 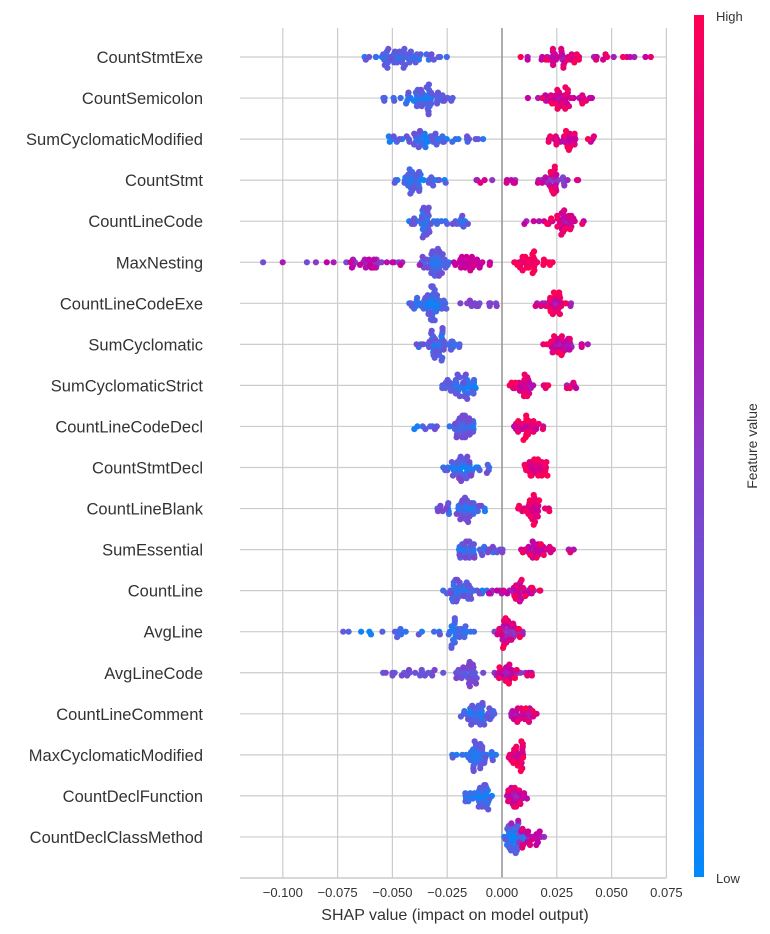 I want to click on x-axis-title: SHAP value (impact on model output), so click(x=454, y=915).